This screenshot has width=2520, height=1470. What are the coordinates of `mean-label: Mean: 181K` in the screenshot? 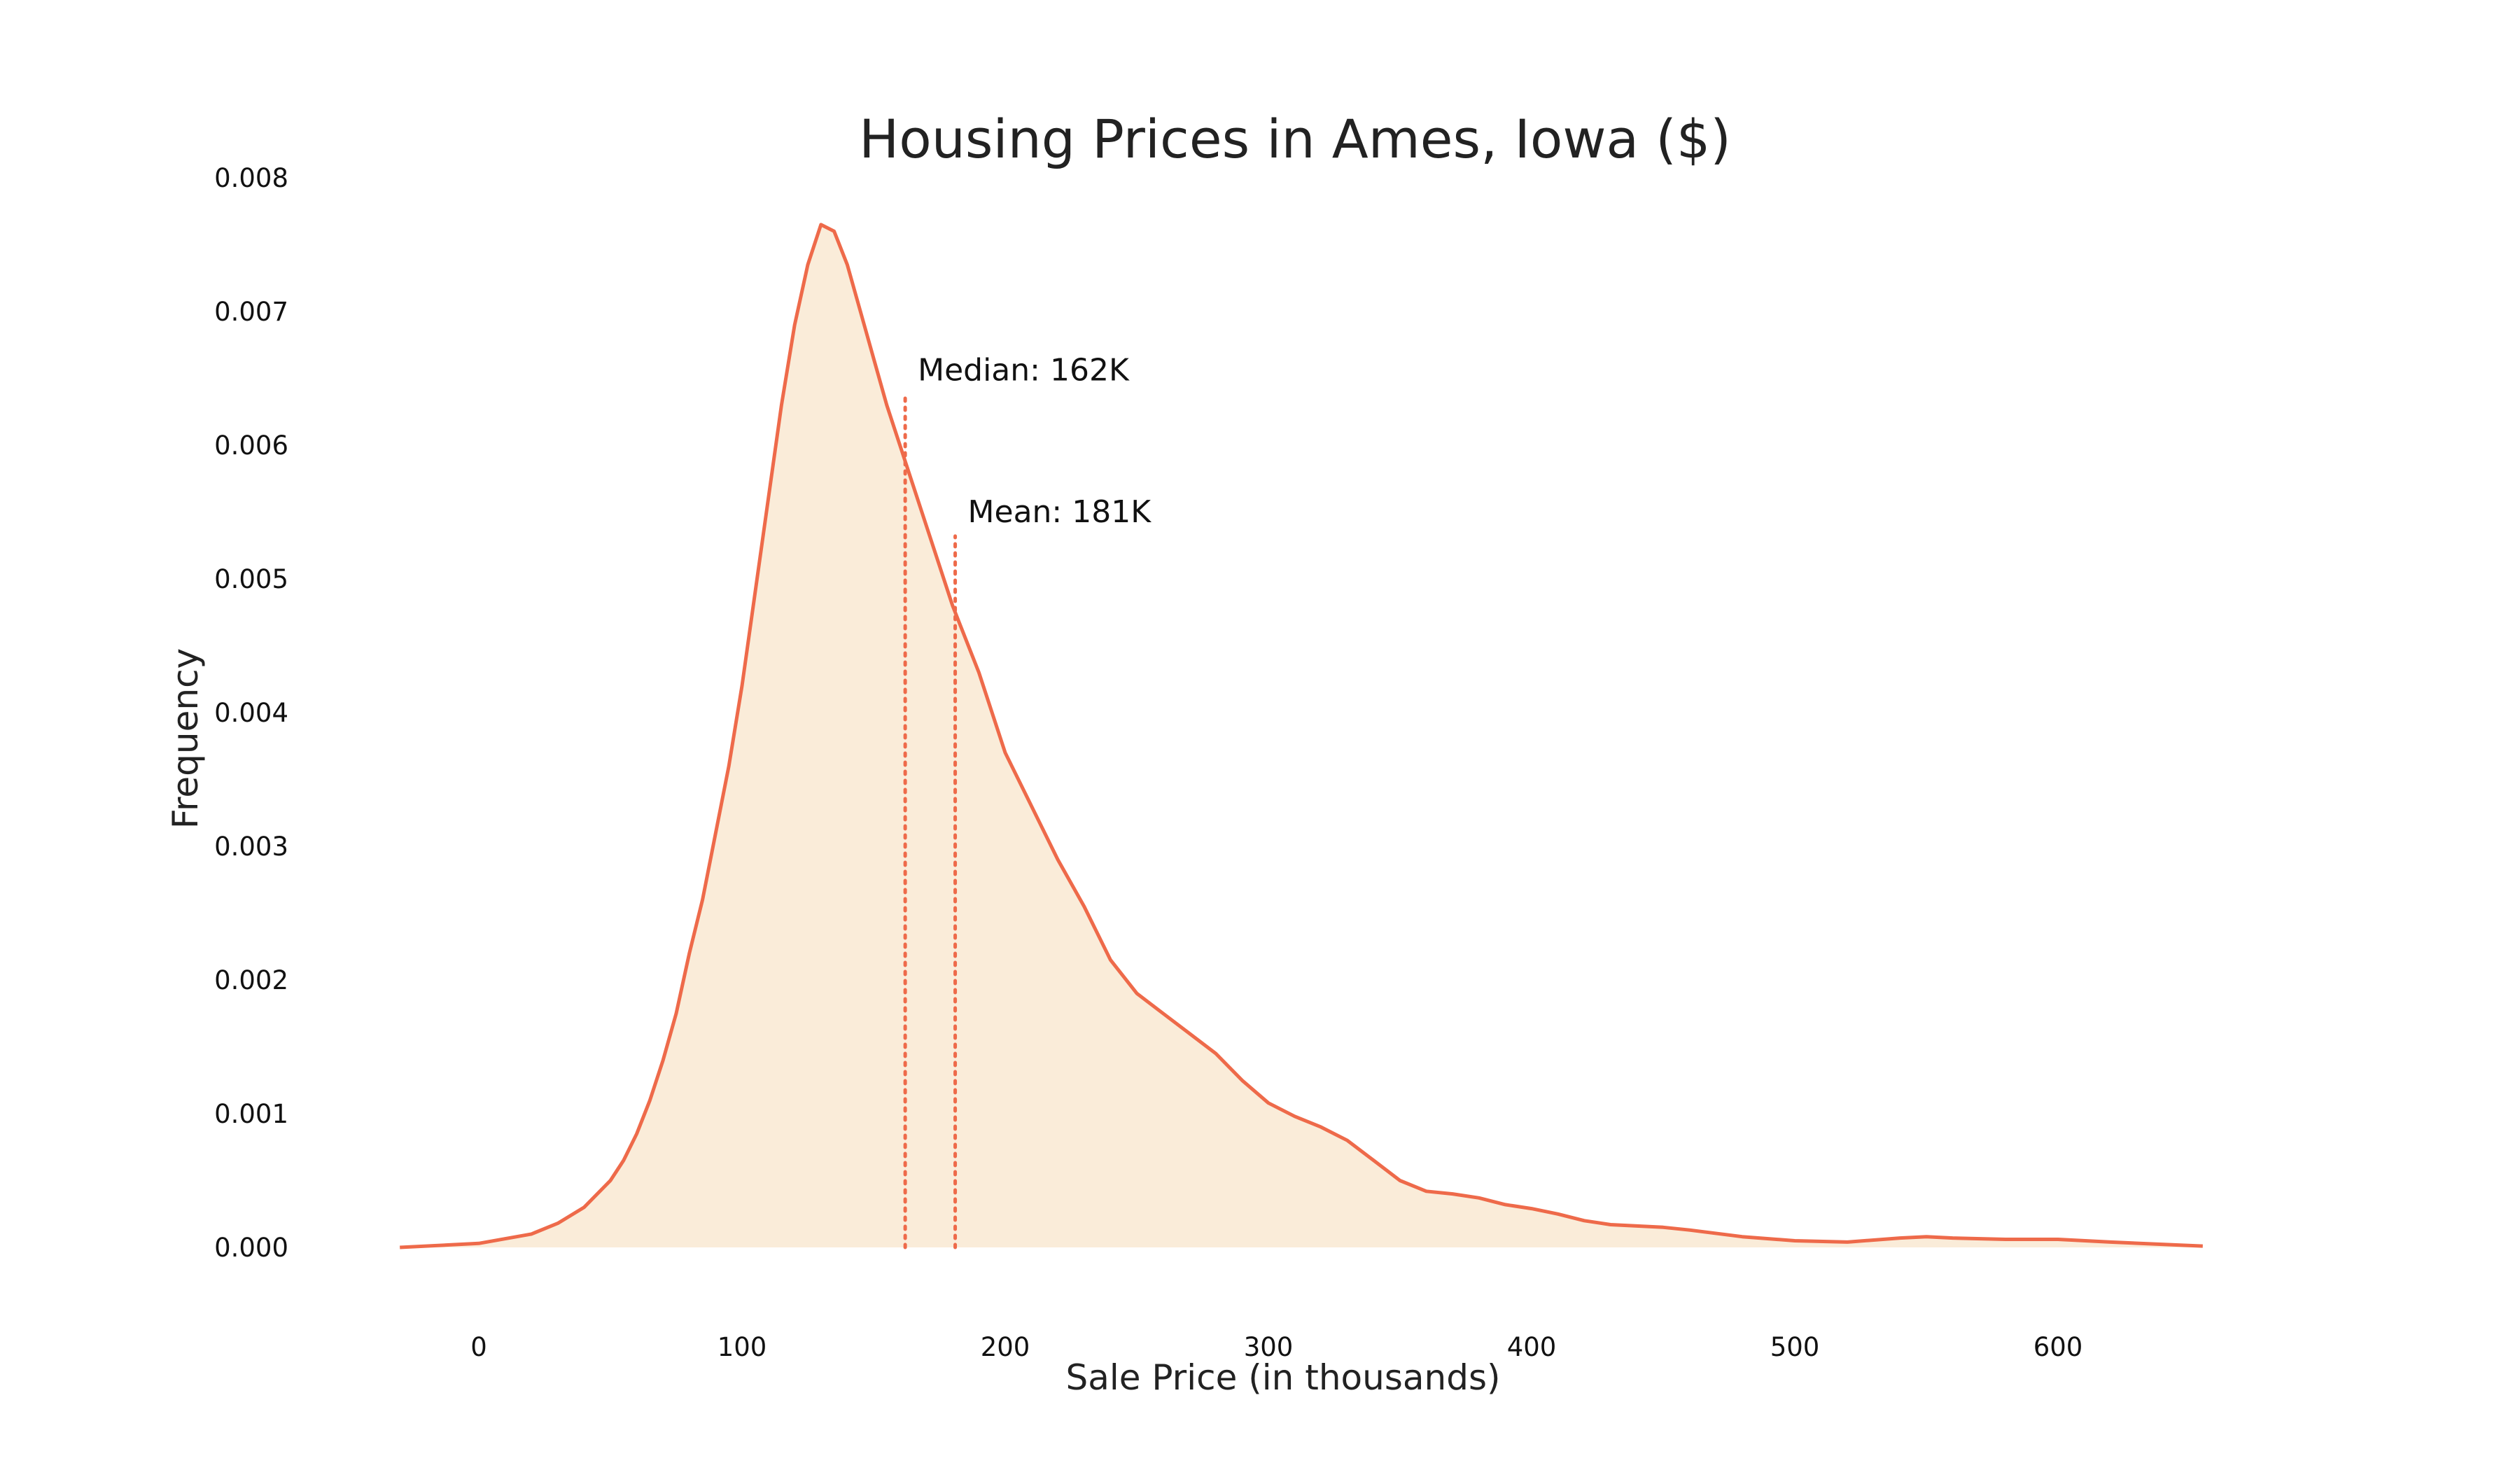 It's located at (1060, 512).